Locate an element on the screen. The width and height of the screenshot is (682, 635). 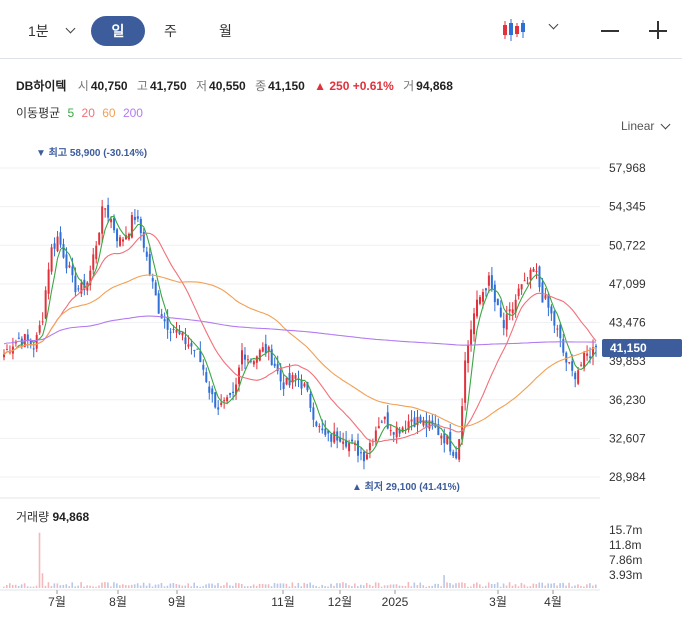
high-value: 41,750 is located at coordinates (168, 86).